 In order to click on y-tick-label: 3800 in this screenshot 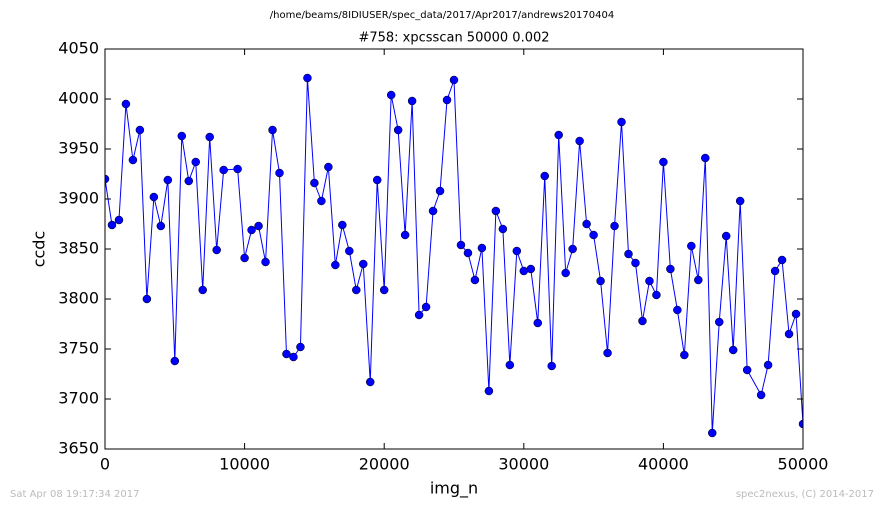, I will do `click(78, 298)`.